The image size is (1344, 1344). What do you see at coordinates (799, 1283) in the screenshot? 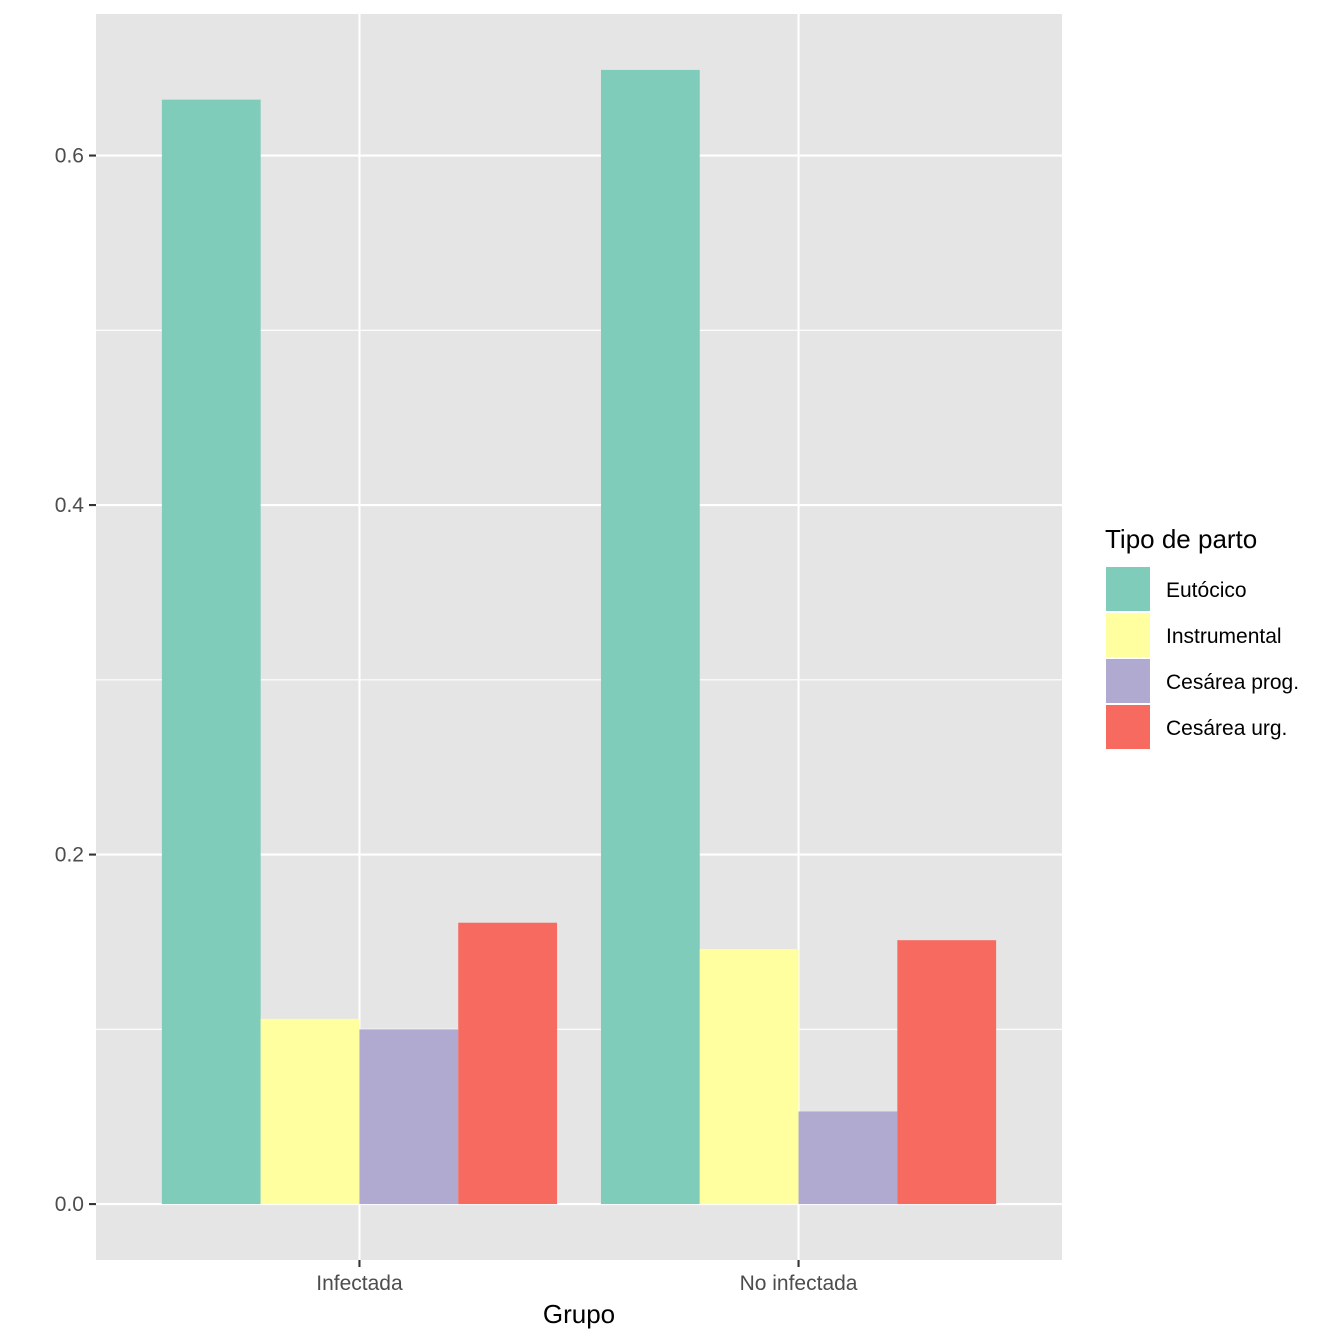
I see `x-tick-label: No infectada` at bounding box center [799, 1283].